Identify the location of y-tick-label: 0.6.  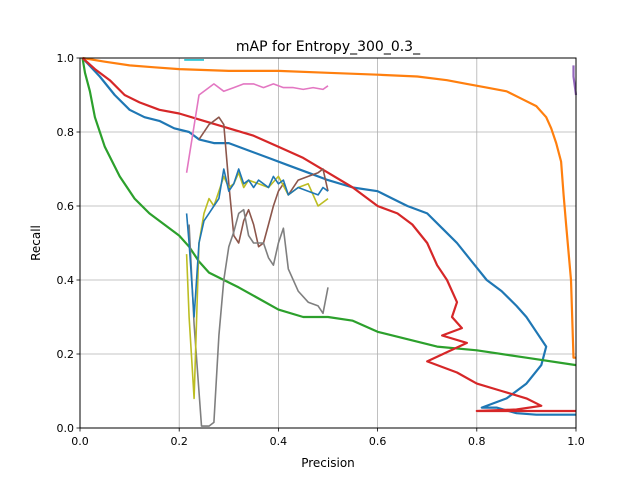
(66, 206).